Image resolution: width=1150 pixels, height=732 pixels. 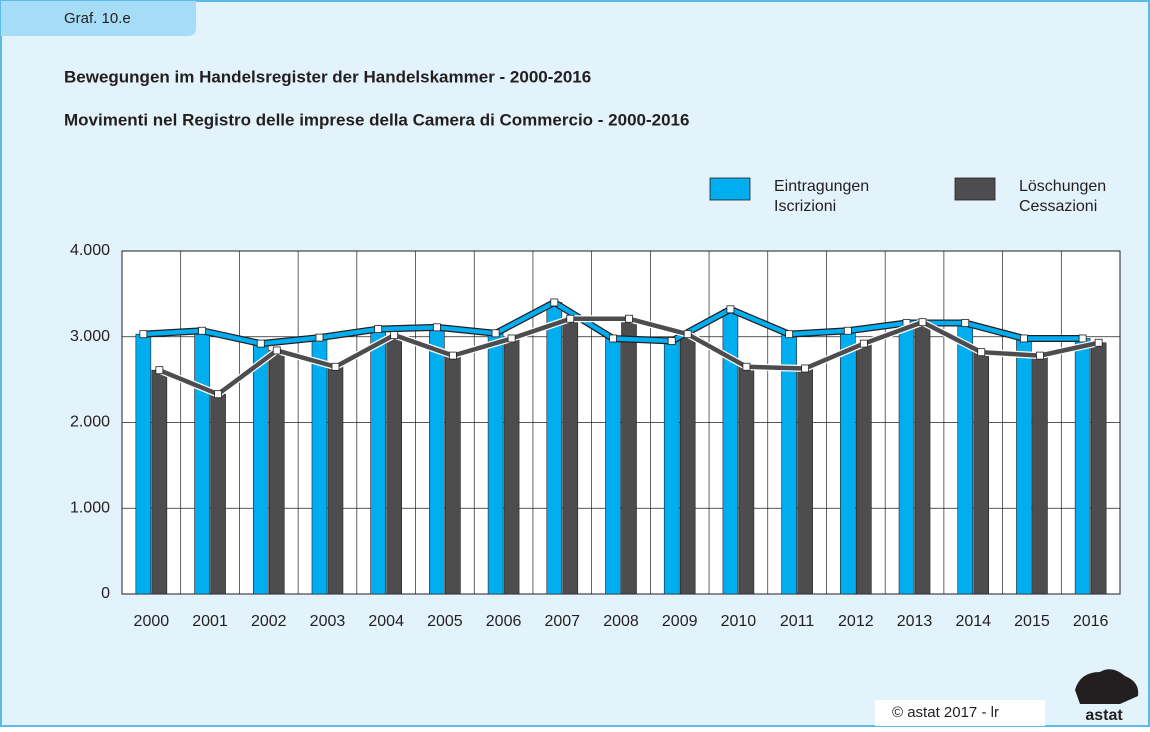 What do you see at coordinates (210, 621) in the screenshot?
I see `x-tick-label: 2001` at bounding box center [210, 621].